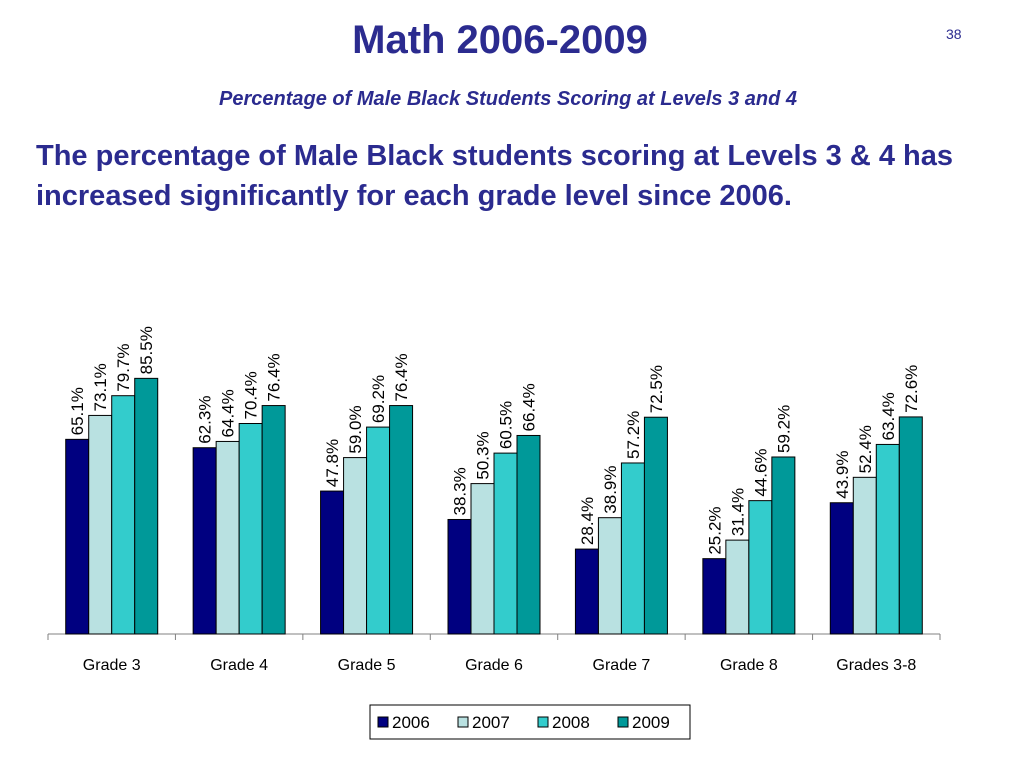 The height and width of the screenshot is (768, 1024). Describe the element at coordinates (530, 722) in the screenshot. I see `legend` at that location.